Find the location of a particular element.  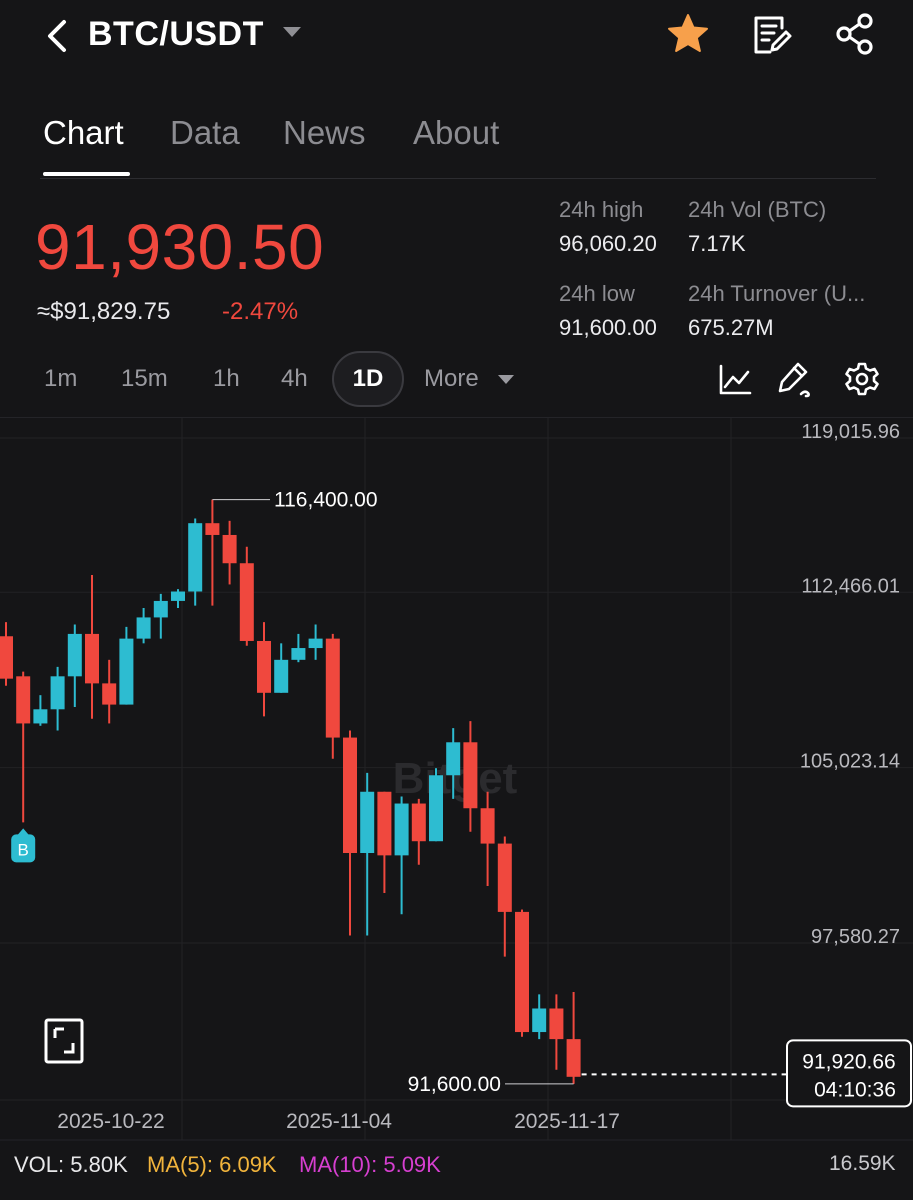

x-axis-tick-label: 2025-10-22 is located at coordinates (110, 1121).